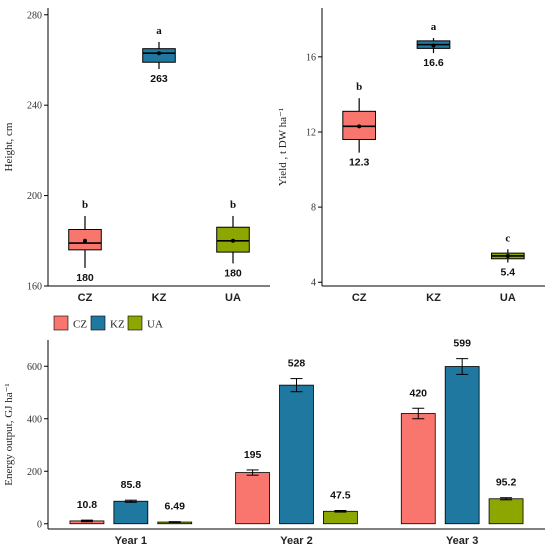 The height and width of the screenshot is (547, 550). What do you see at coordinates (433, 162) in the screenshot?
I see `yield-box-kz: 16.6 a KZ` at bounding box center [433, 162].